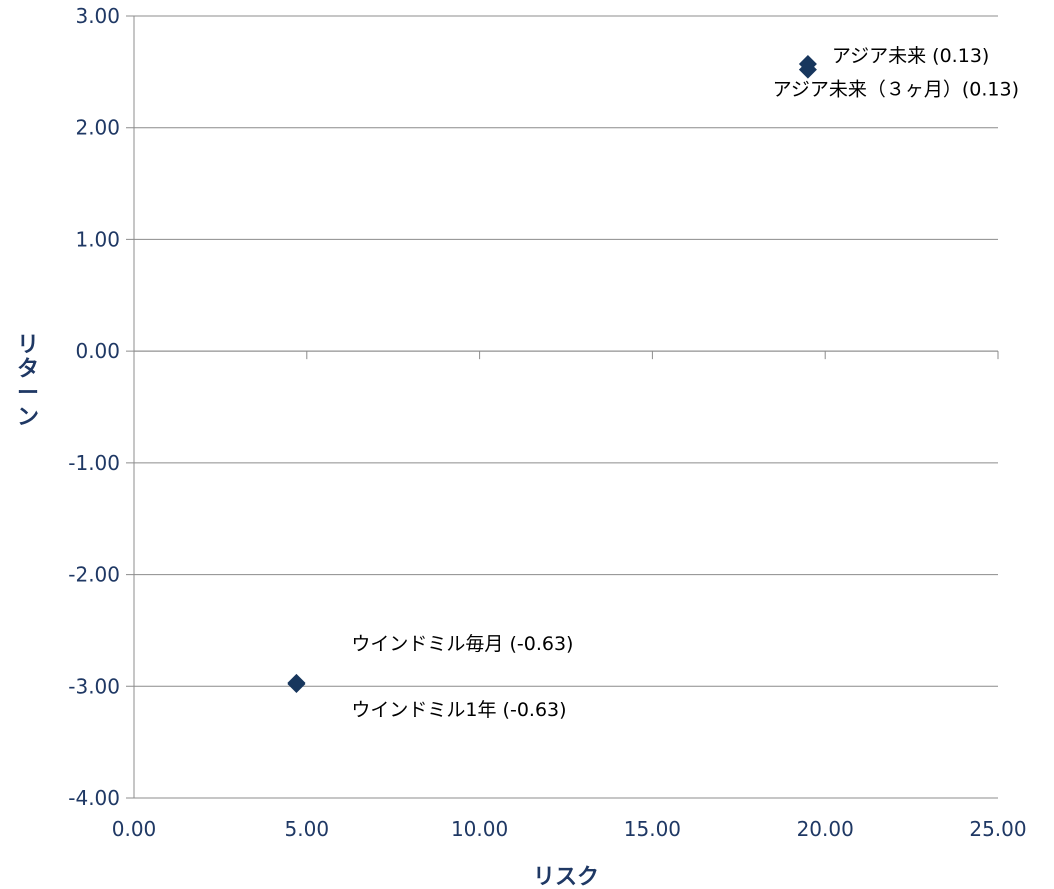  I want to click on data-label: ウインドミル毎月 (-0.63), so click(462, 644).